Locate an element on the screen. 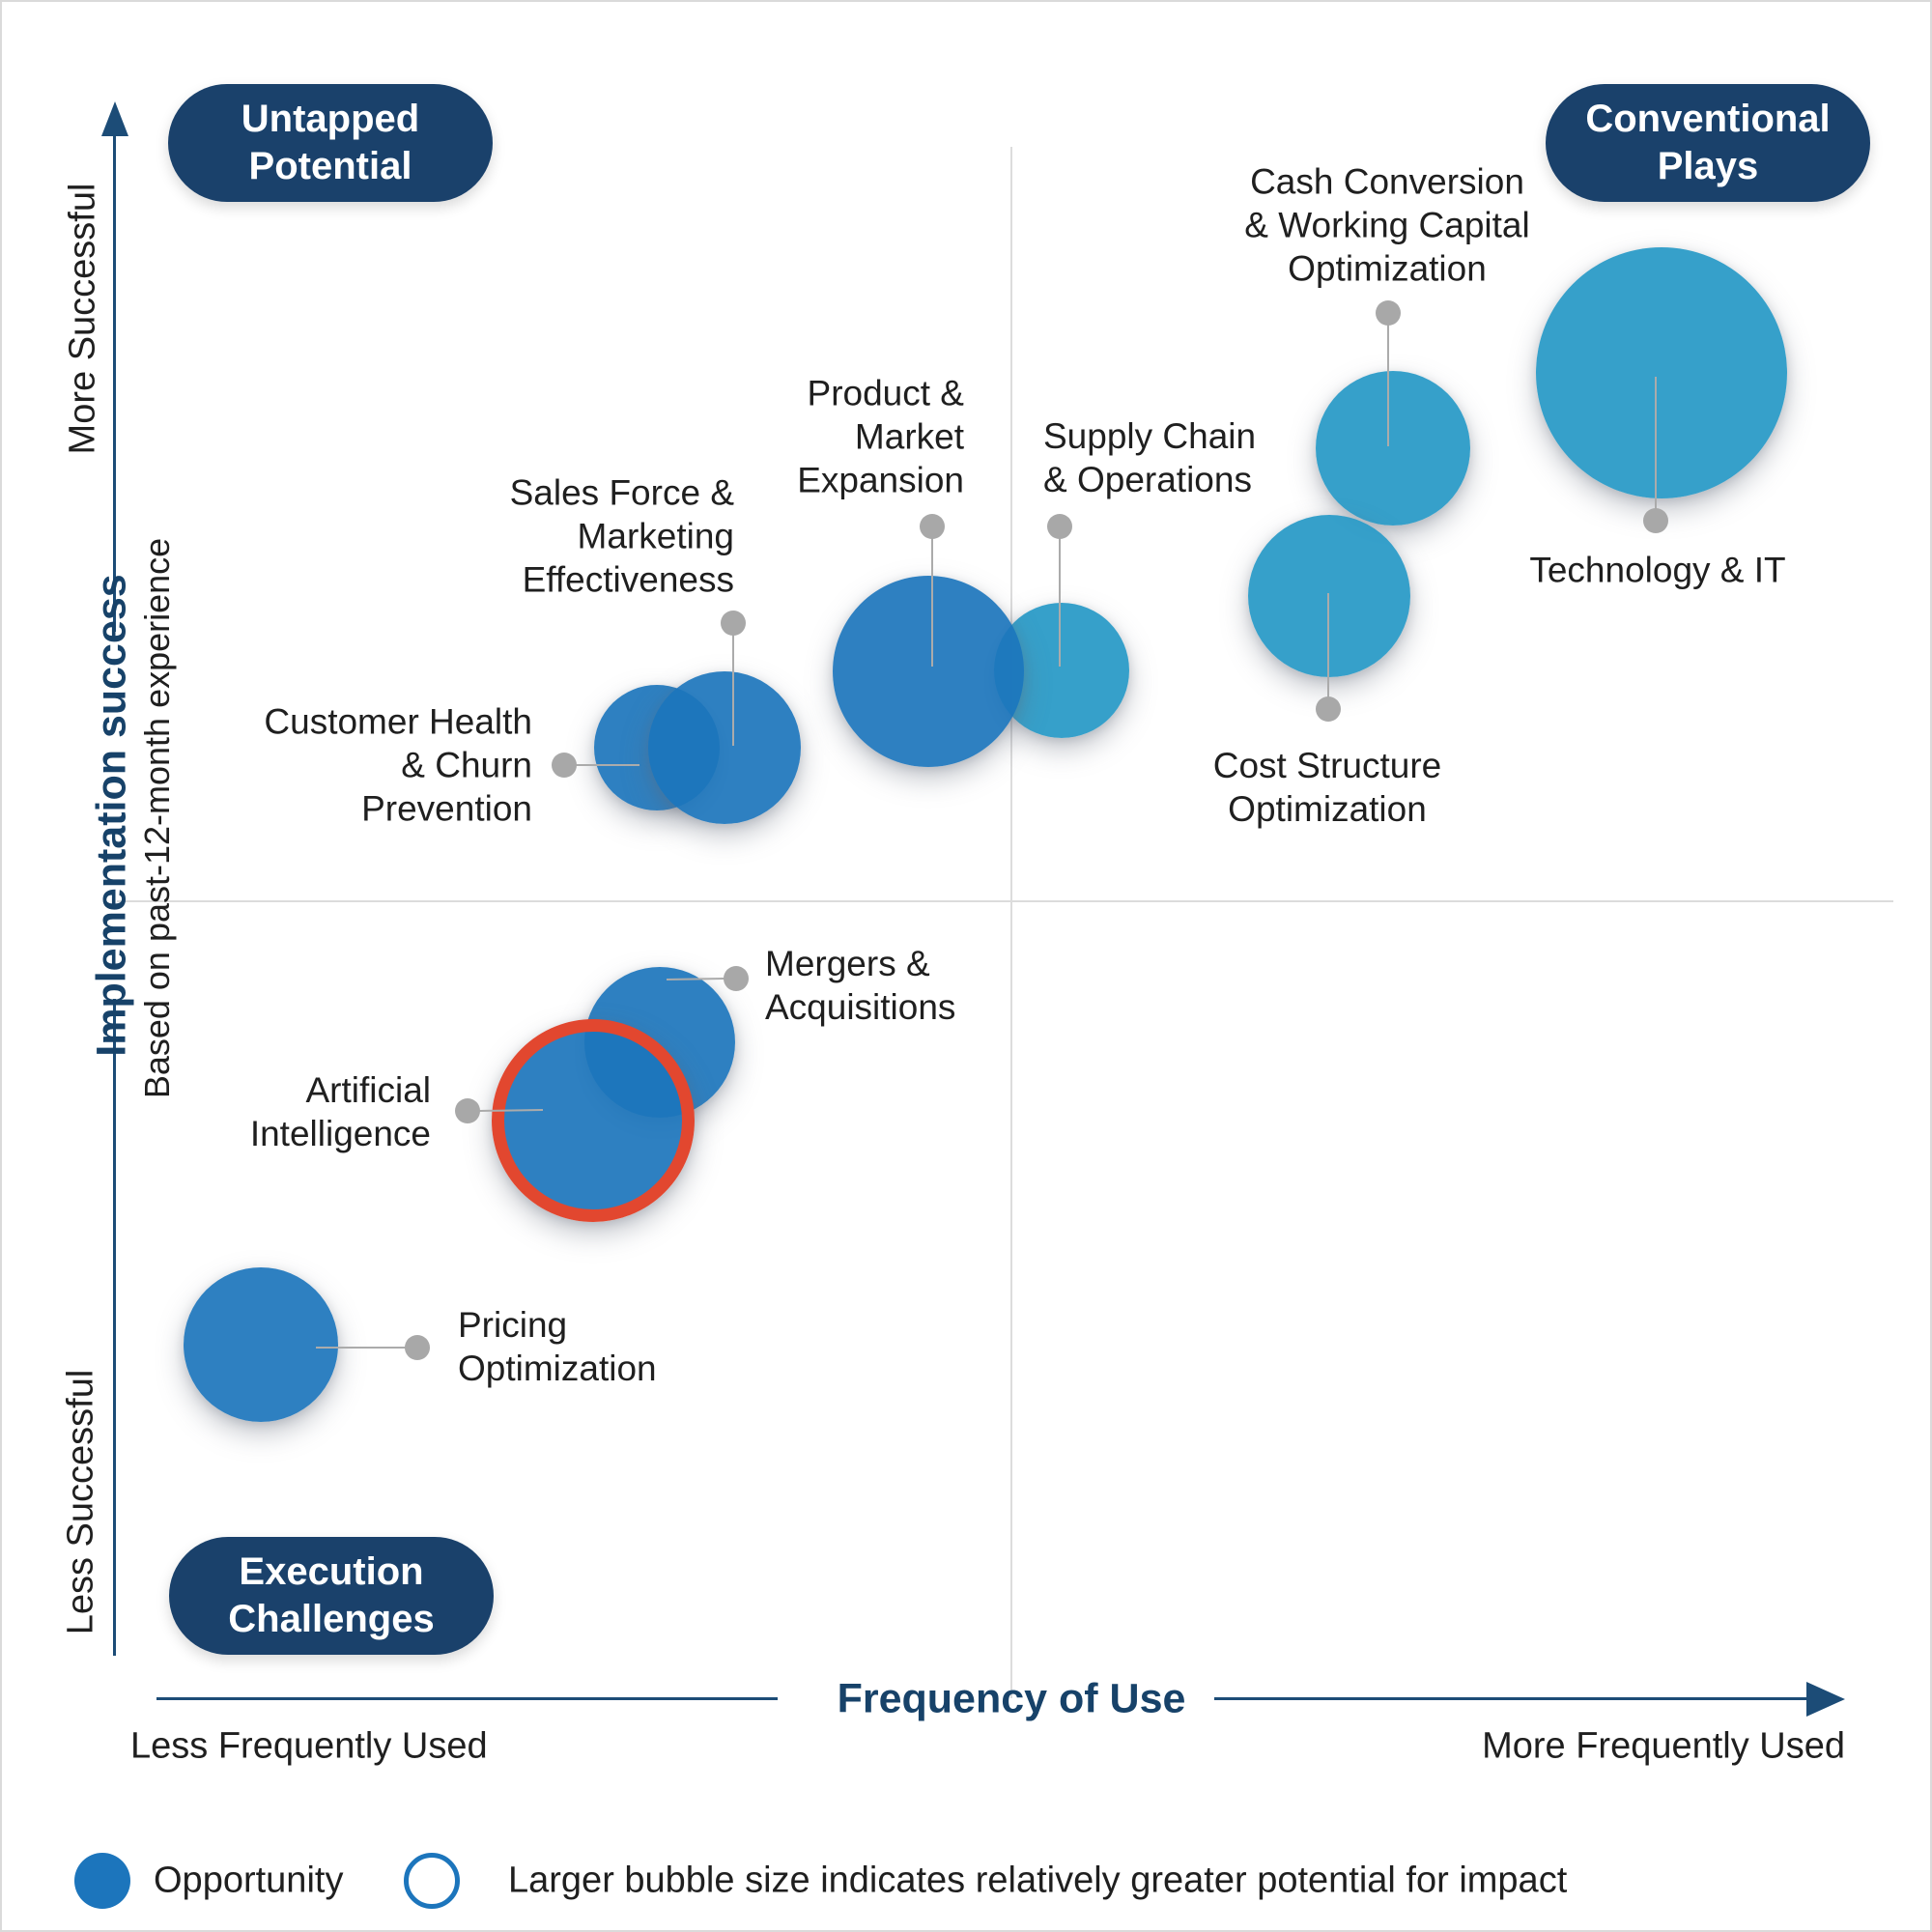  bubble-label-pricing-optimization: Pricing Optimization is located at coordinates (557, 1346).